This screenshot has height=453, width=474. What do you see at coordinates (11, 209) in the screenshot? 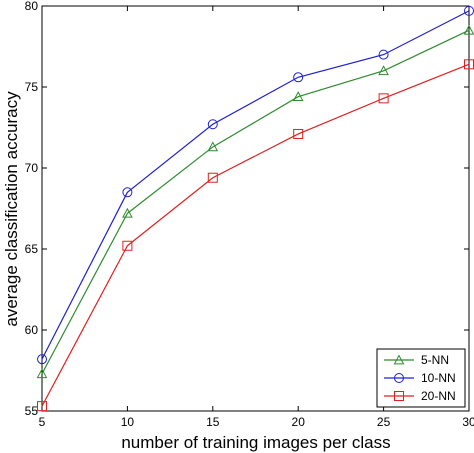
I see `y-axis-label: average classification accuracy` at bounding box center [11, 209].